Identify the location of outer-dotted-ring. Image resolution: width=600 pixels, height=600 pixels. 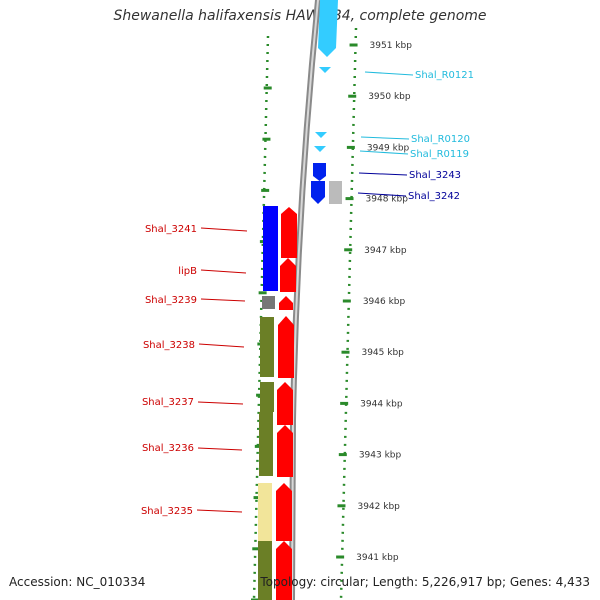
(348, 313).